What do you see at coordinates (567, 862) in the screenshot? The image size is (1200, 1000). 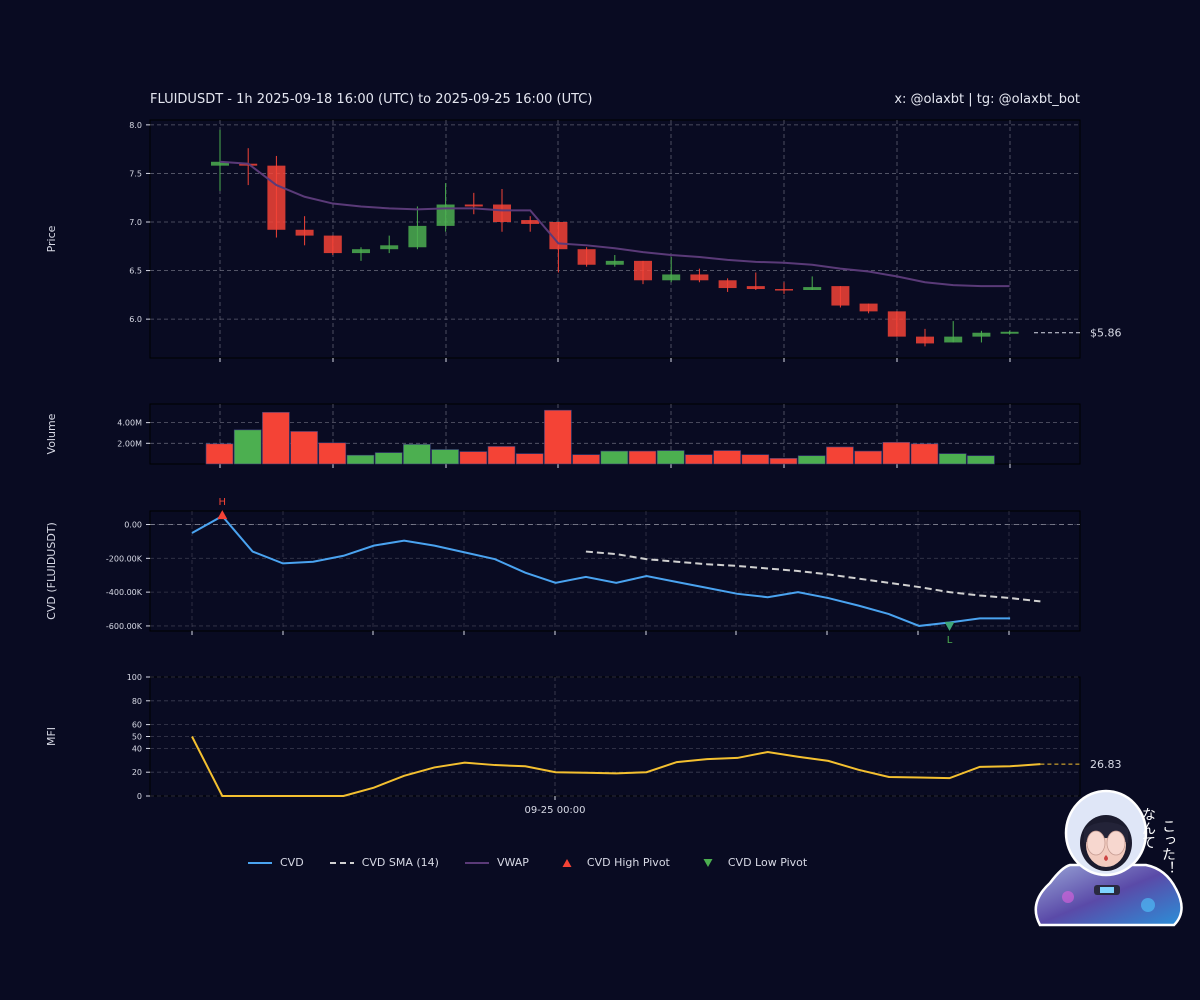 I see `legend-swatch-high-pivot-icon` at bounding box center [567, 862].